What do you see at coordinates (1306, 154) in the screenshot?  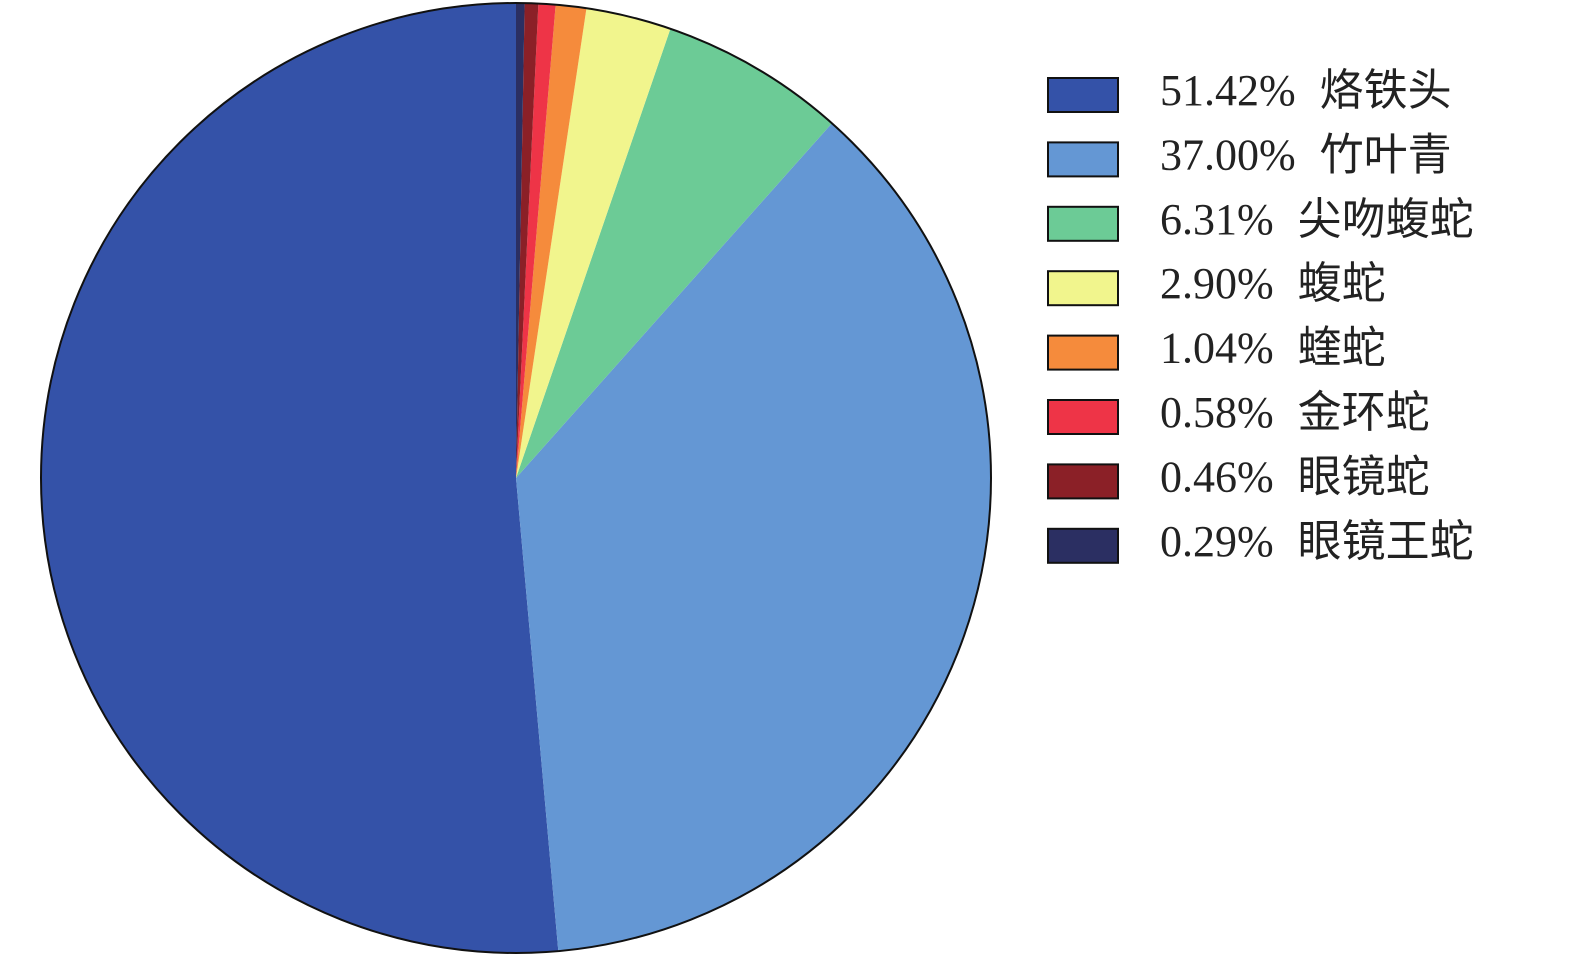 I see `legend-label: 37.00% 竹叶青` at bounding box center [1306, 154].